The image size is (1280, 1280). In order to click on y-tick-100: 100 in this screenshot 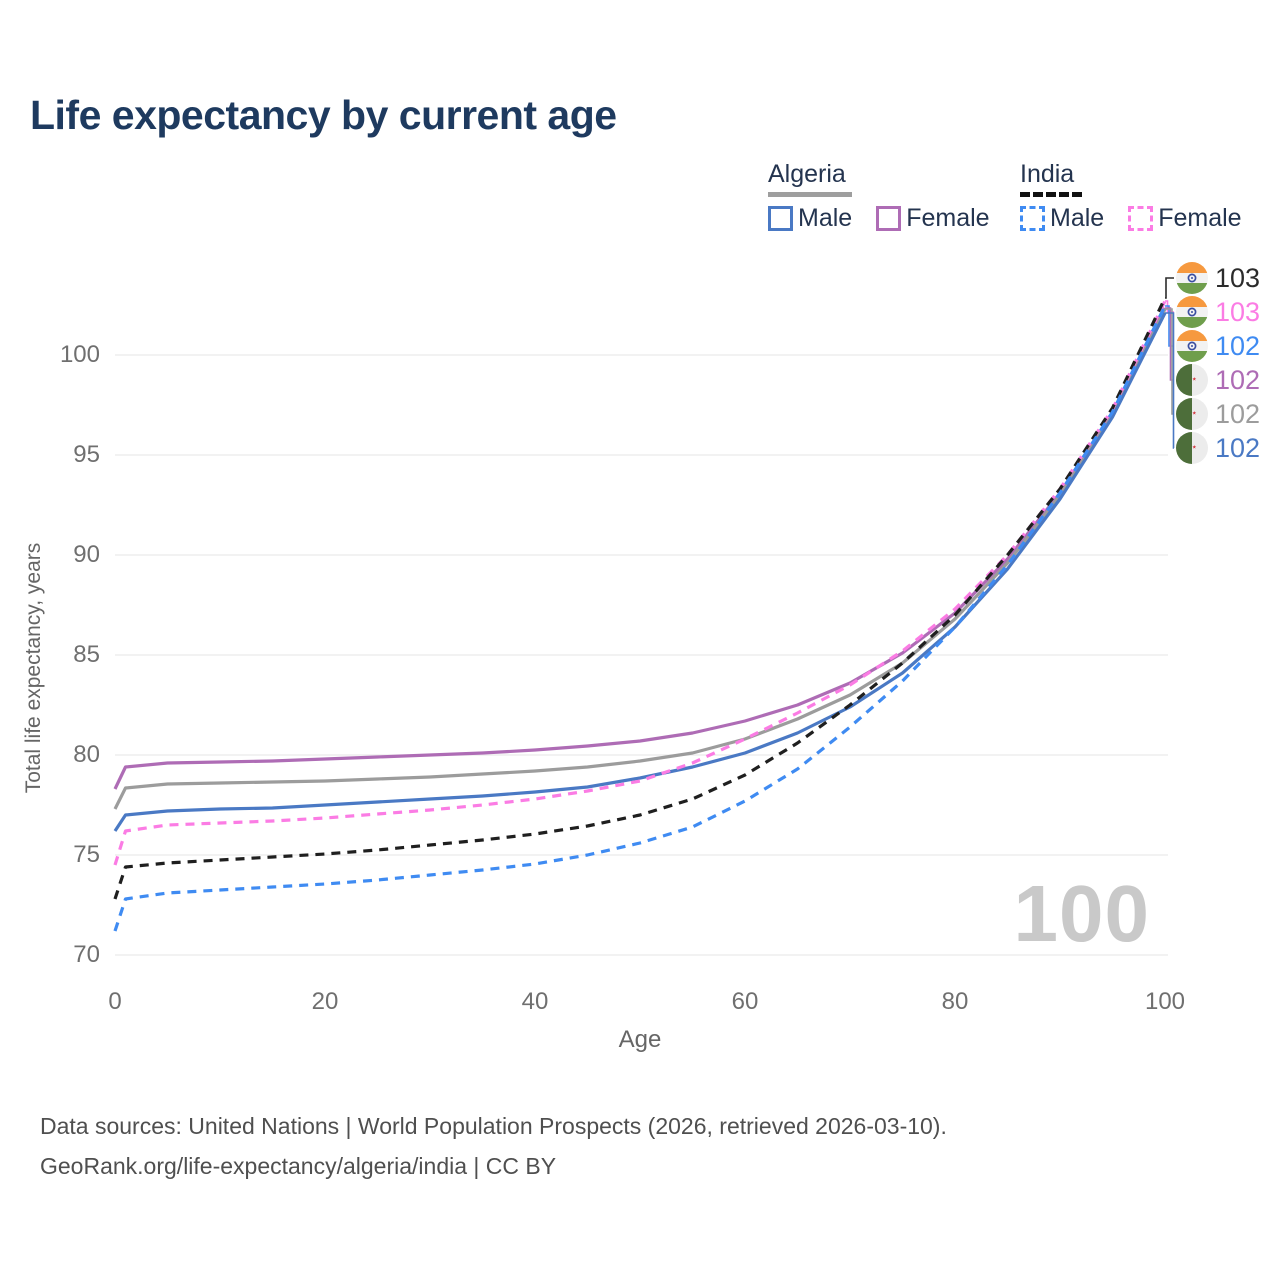, I will do `click(79, 354)`.